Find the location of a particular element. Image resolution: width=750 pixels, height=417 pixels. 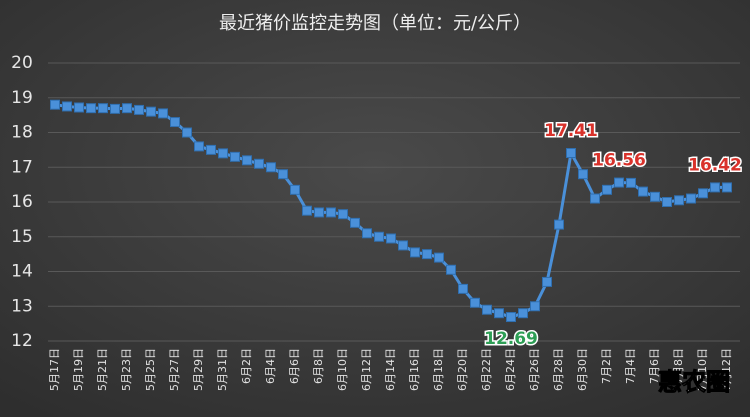

data-label: 12.69 is located at coordinates (511, 339).